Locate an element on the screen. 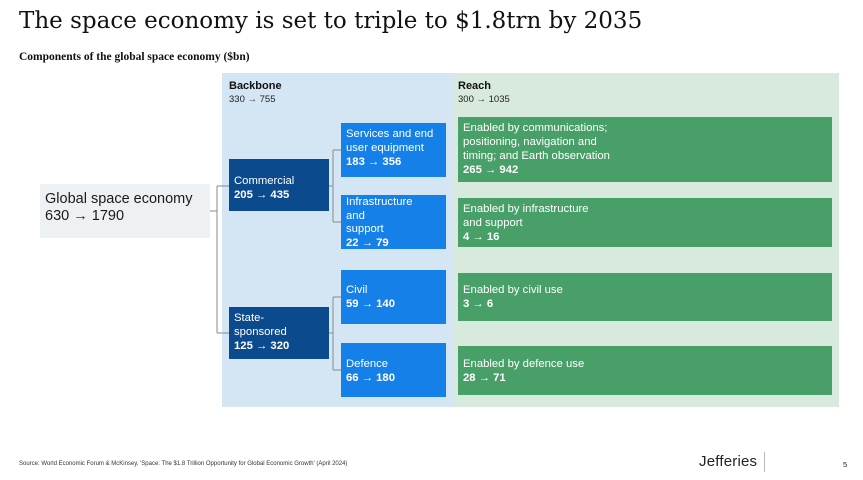 This screenshot has width=863, height=480. infrastructure-label-line3: support is located at coordinates (365, 229).